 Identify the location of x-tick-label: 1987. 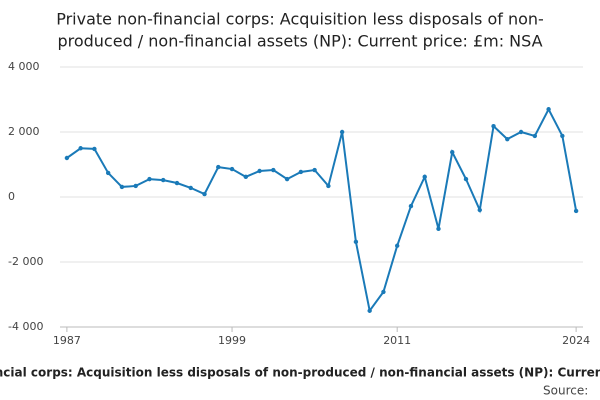
(67, 340).